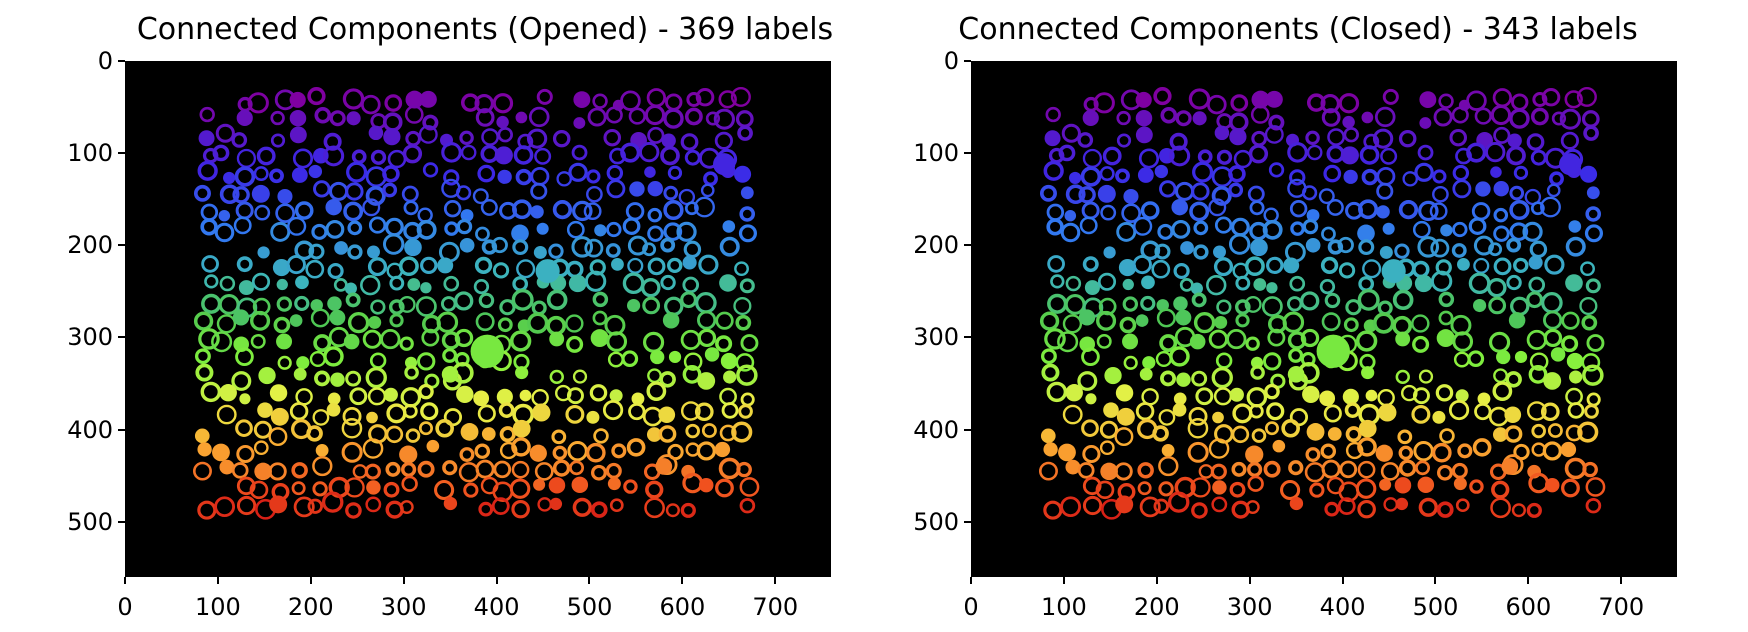 This screenshot has height=632, width=1748. I want to click on x-tick-label: 500, so click(589, 607).